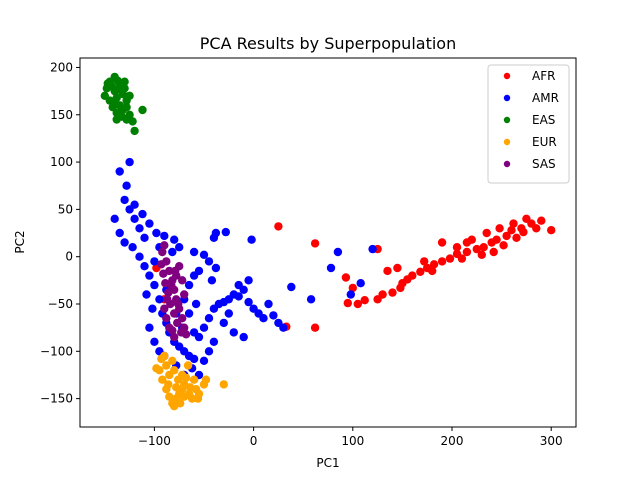  What do you see at coordinates (452, 441) in the screenshot?
I see `x-tick-label: 200` at bounding box center [452, 441].